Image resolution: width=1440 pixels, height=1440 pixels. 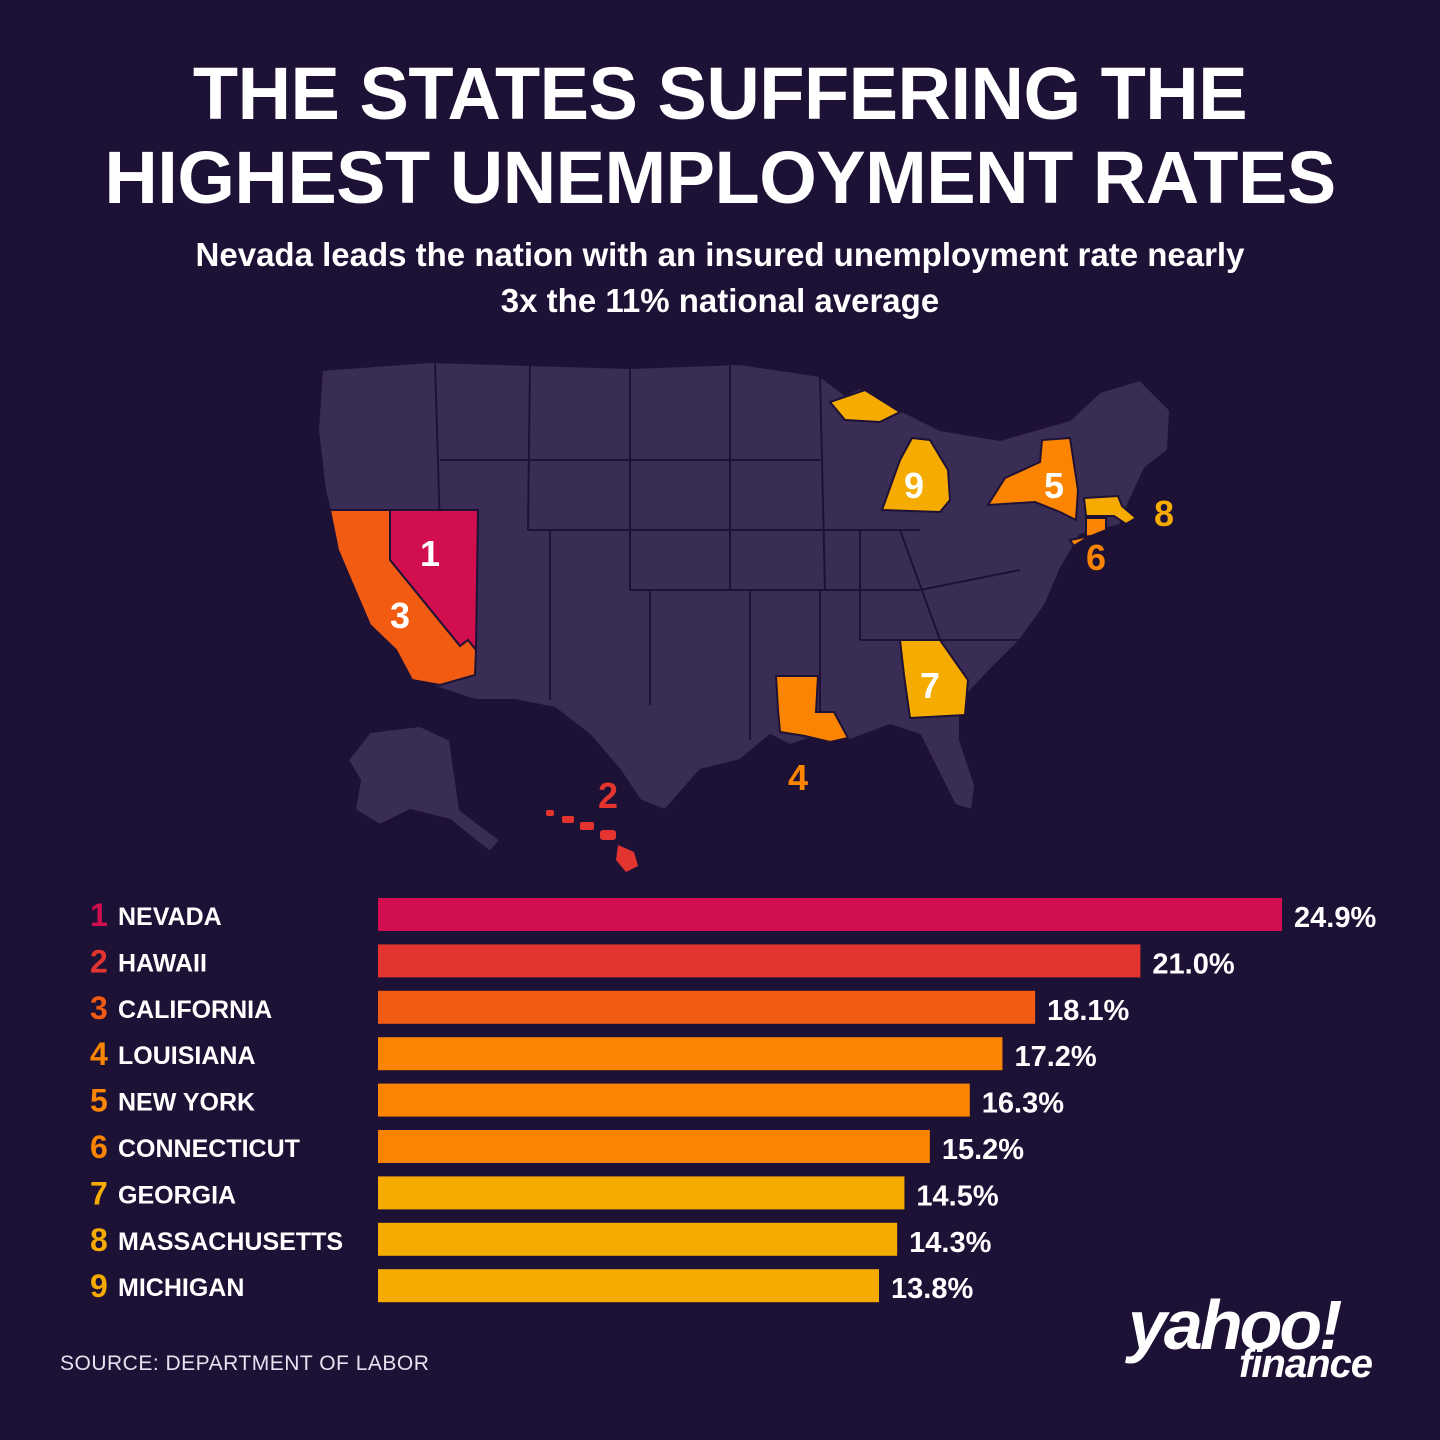 I want to click on rank-number: 9, so click(x=99, y=1286).